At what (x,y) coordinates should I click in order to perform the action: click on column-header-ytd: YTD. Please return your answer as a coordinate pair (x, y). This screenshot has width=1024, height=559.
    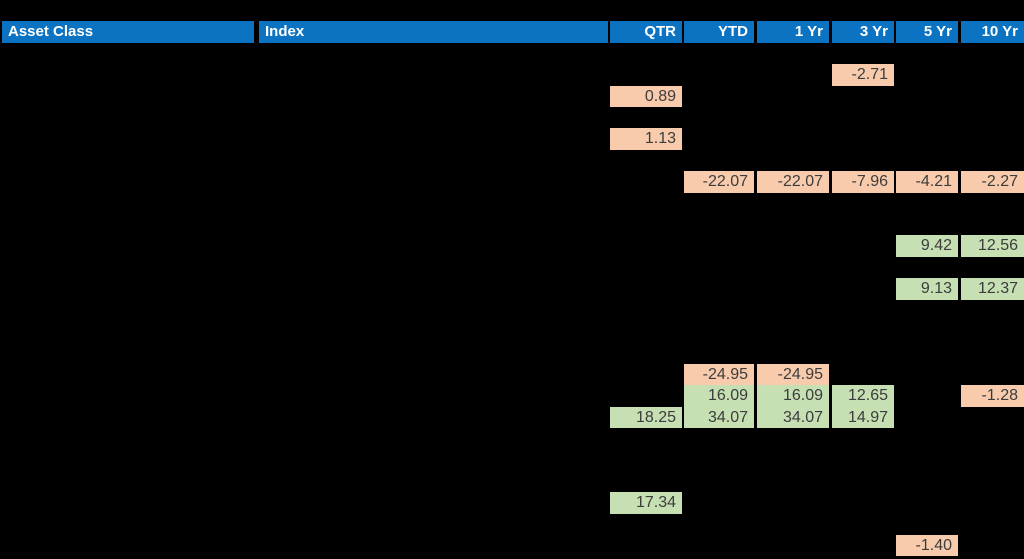
    Looking at the image, I should click on (719, 32).